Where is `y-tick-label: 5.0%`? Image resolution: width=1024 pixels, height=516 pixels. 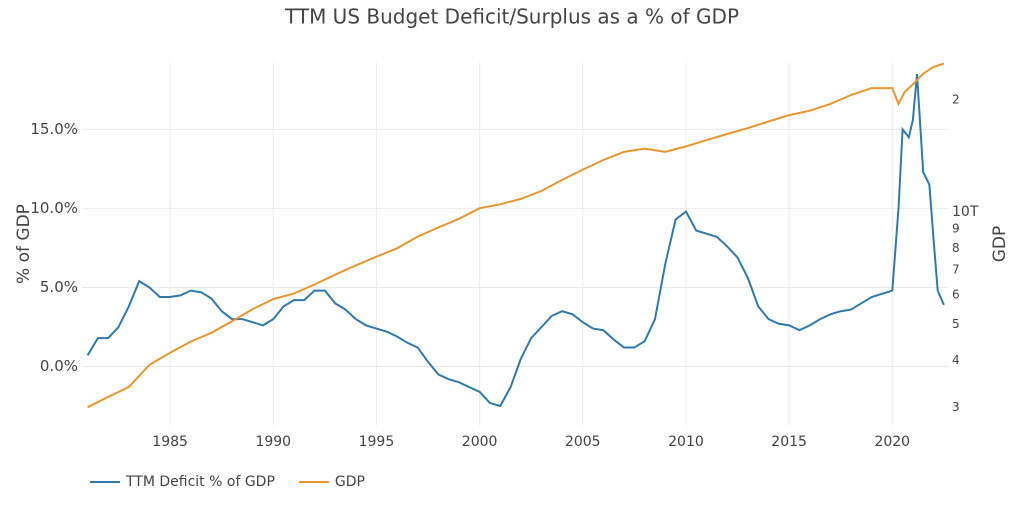
y-tick-label: 5.0% is located at coordinates (59, 287).